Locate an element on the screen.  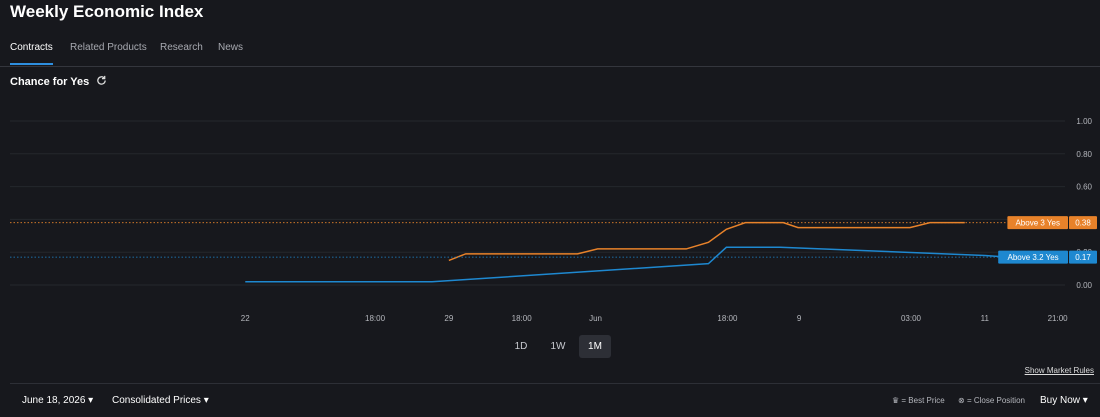
page-title: Weekly Economic Index is located at coordinates (107, 11).